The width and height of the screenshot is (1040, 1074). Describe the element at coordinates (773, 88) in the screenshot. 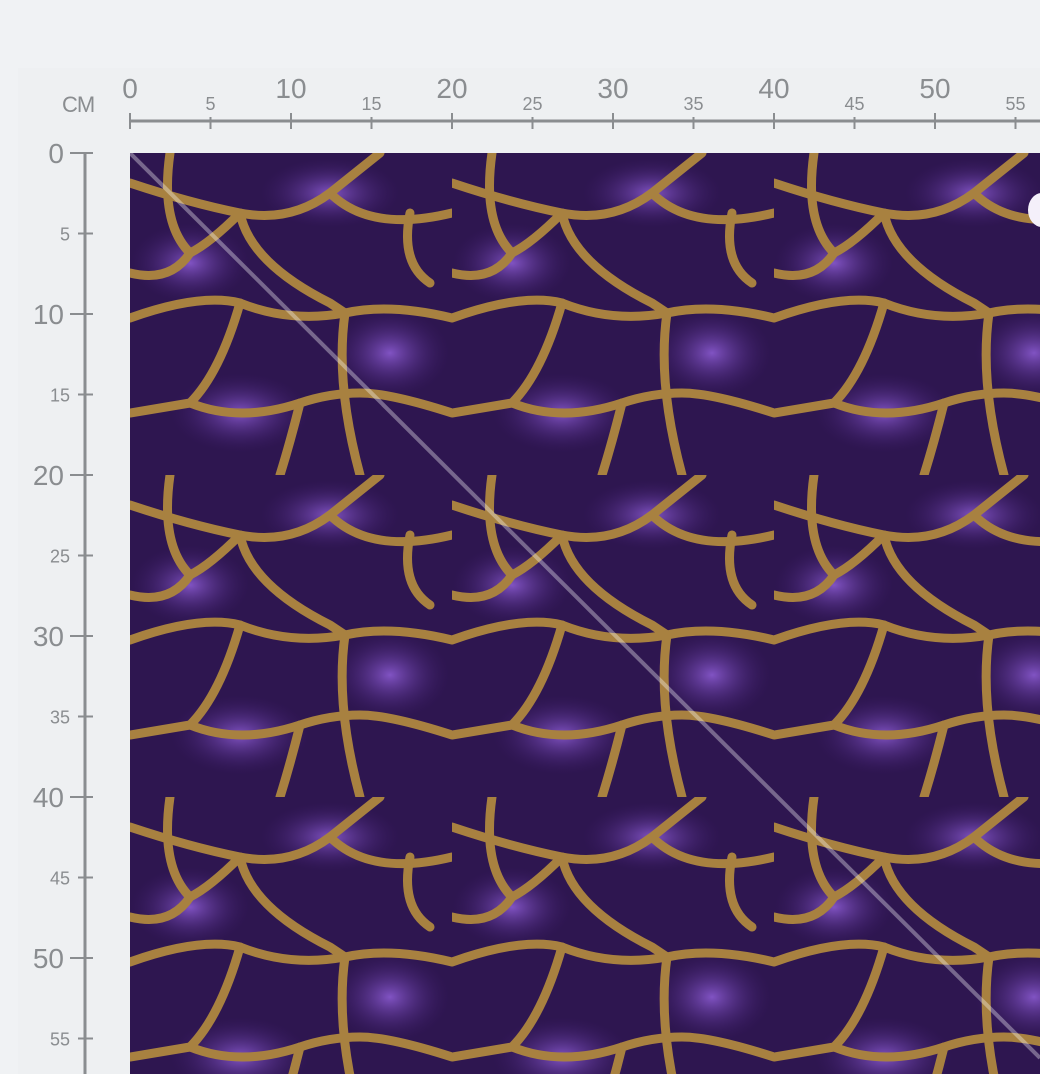

I see `h-tick-label: 40` at that location.